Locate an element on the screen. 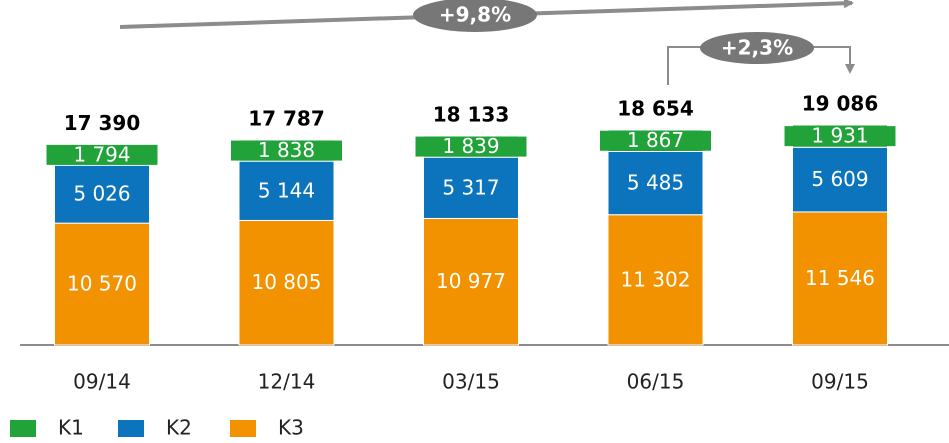 The image size is (949, 443). total-label: 17 787 is located at coordinates (286, 118).